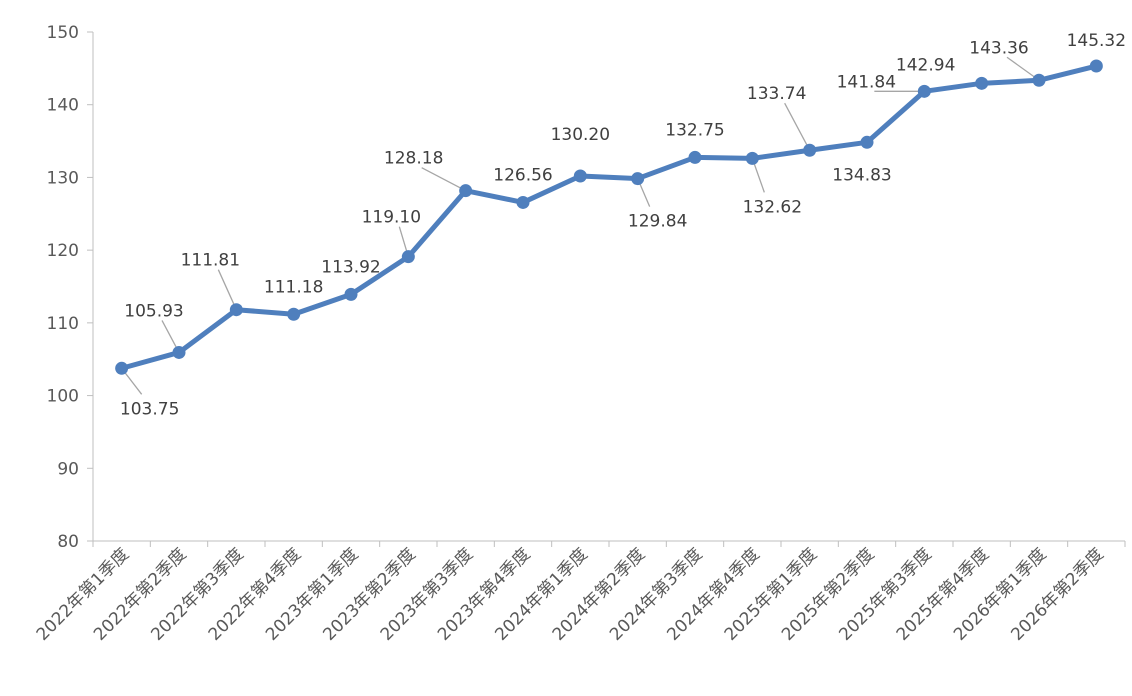 Image resolution: width=1132 pixels, height=696 pixels. Describe the element at coordinates (866, 82) in the screenshot. I see `data-label: 141.84` at that location.